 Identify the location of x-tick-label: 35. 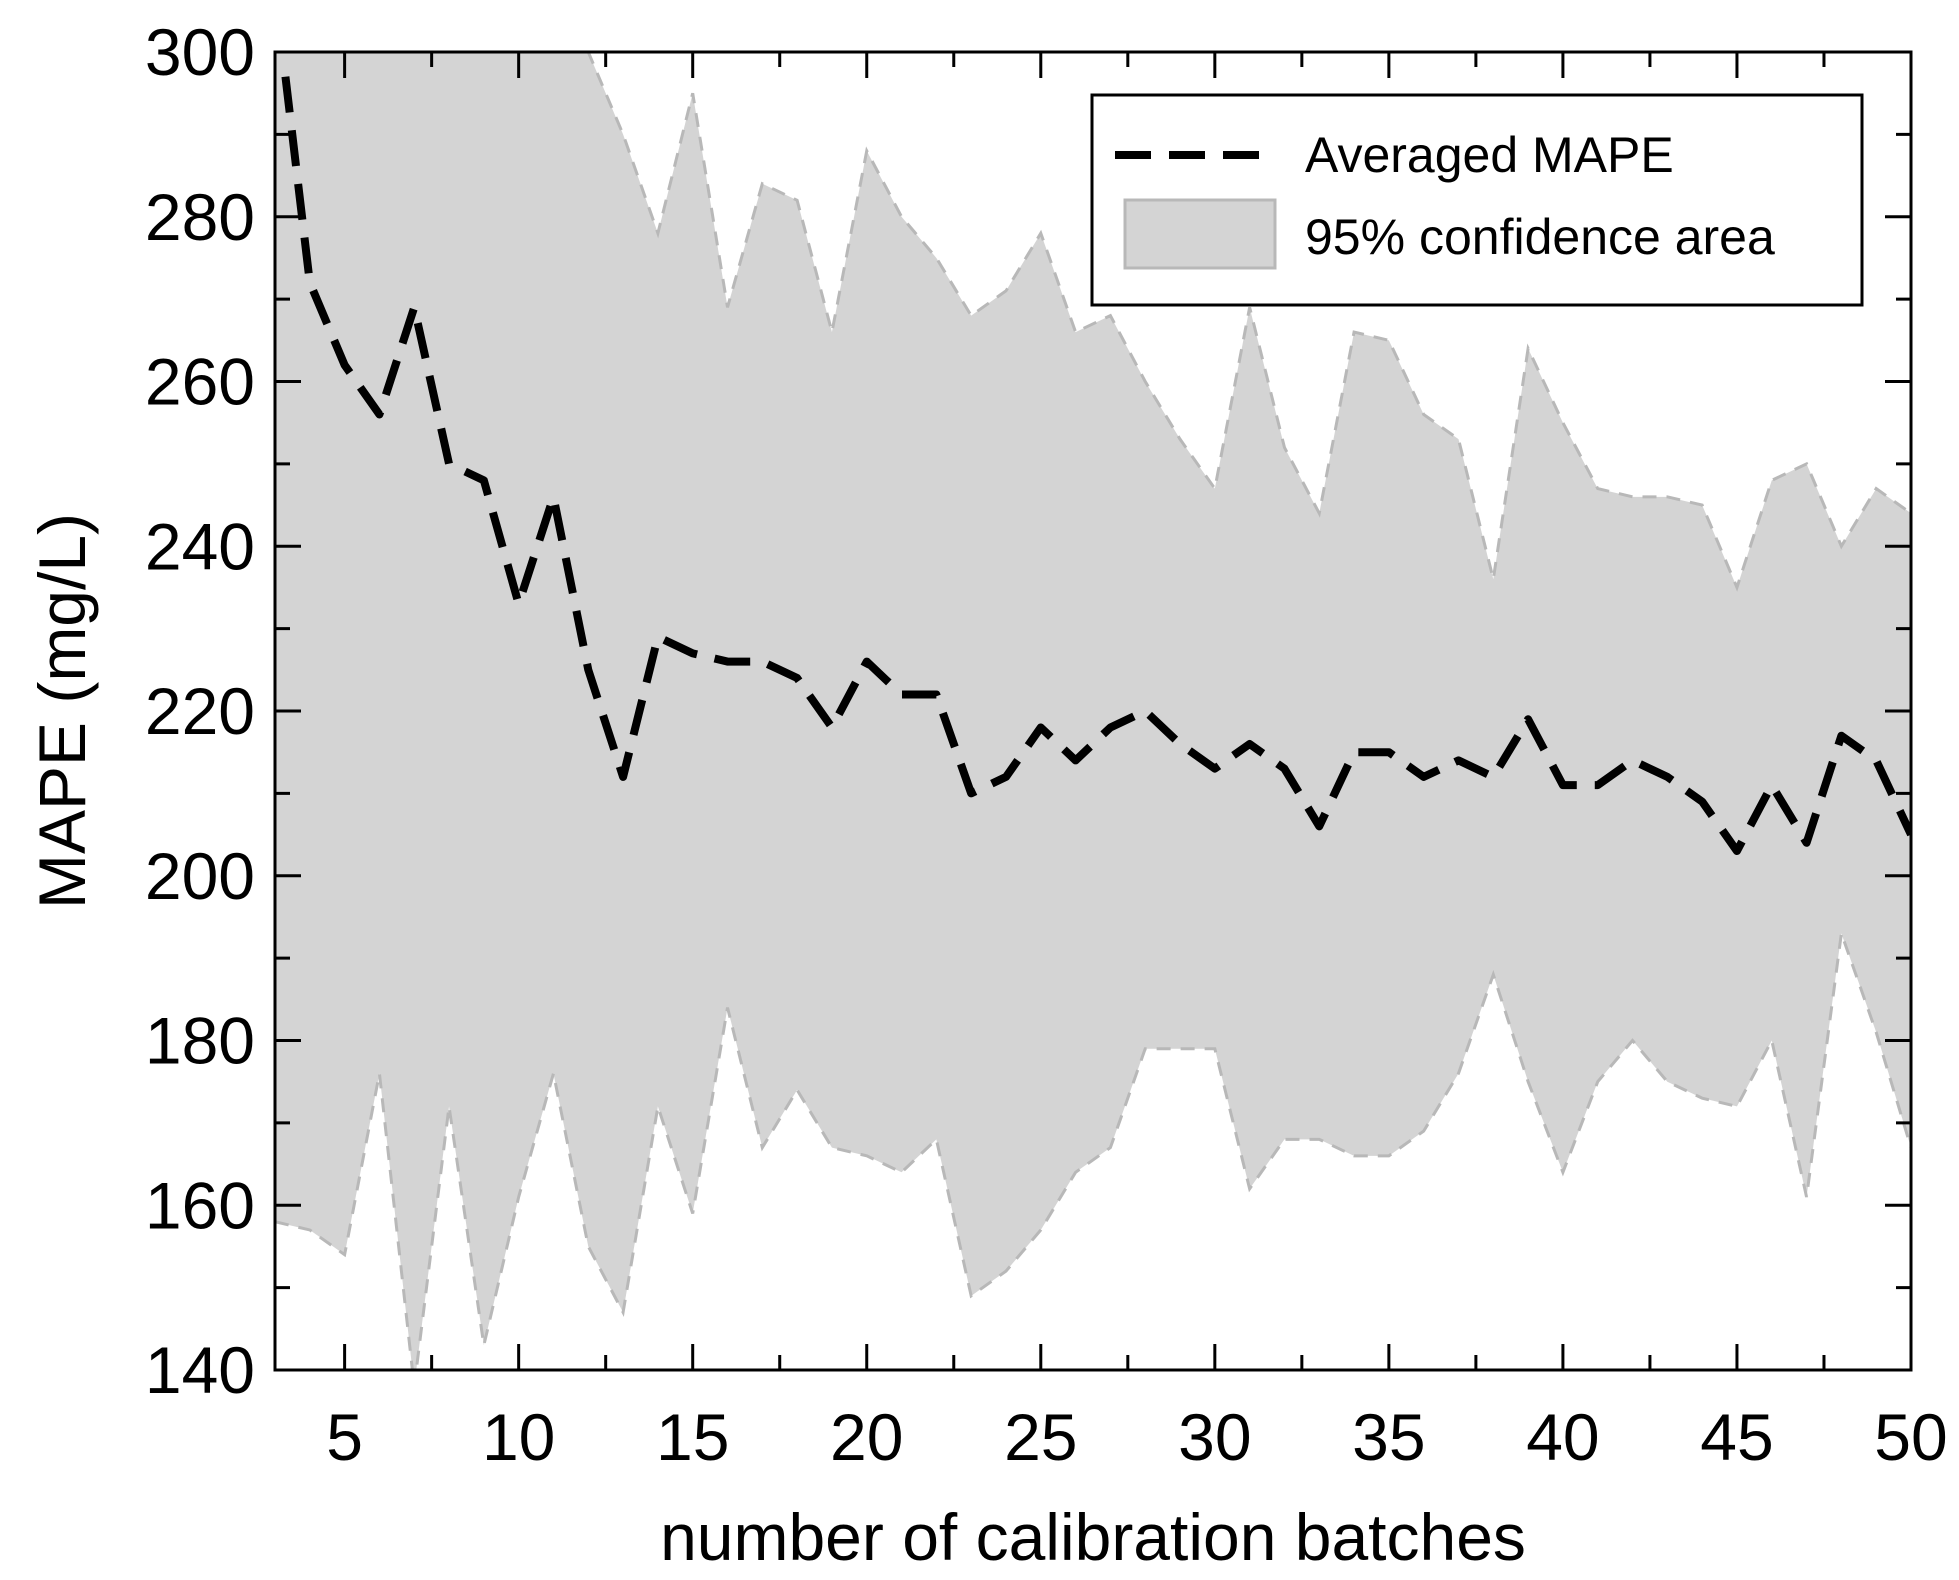
(1388, 1437).